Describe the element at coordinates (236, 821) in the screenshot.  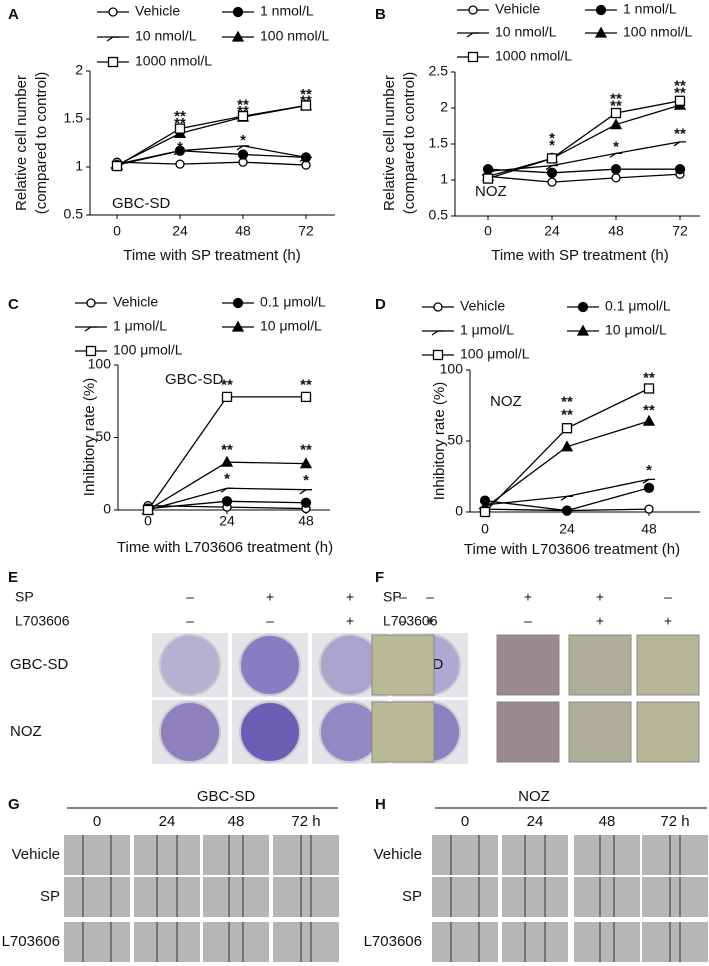
I see `column-label: 48` at that location.